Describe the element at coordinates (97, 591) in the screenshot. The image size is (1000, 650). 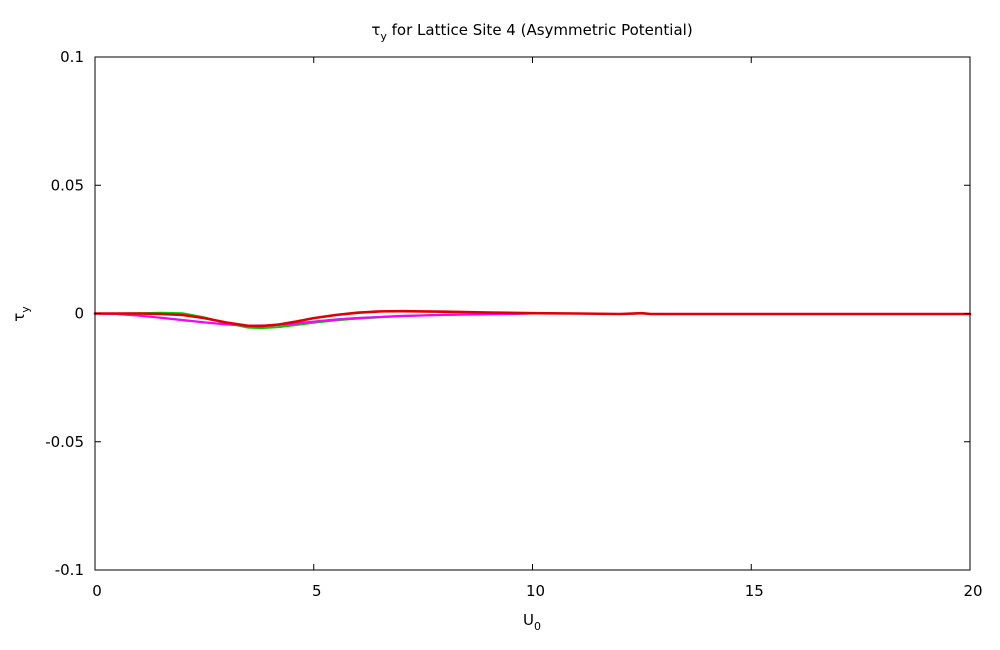
I see `x-tick-label: 0` at that location.